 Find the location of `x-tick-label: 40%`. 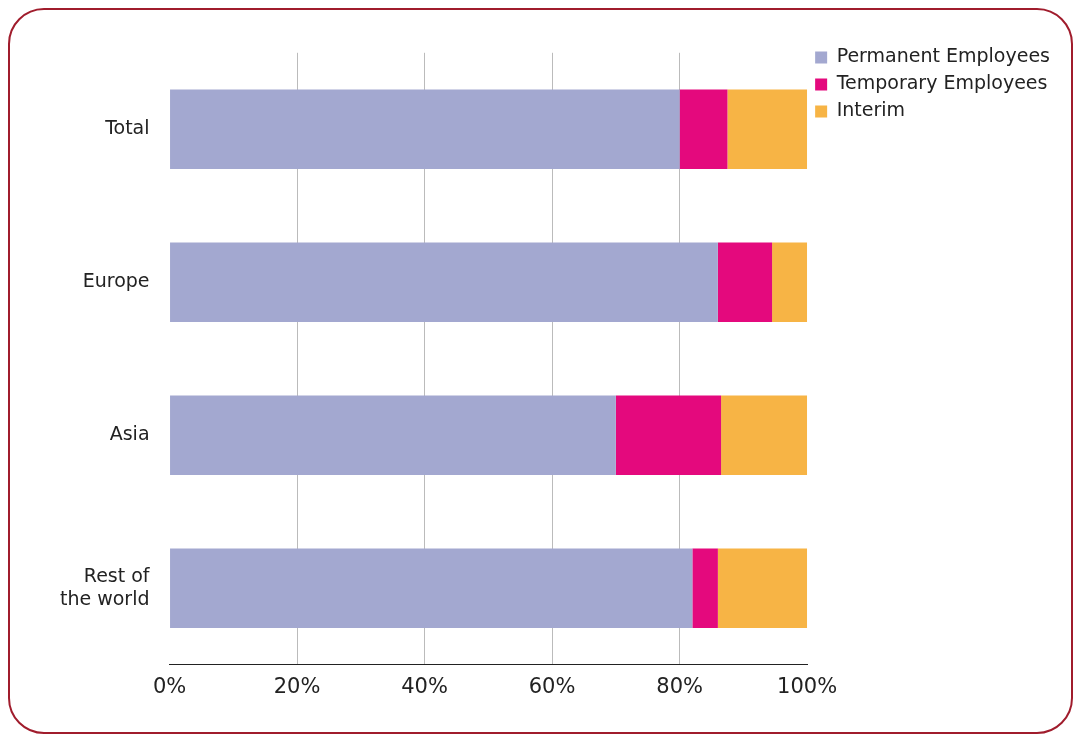

x-tick-label: 40% is located at coordinates (424, 685).